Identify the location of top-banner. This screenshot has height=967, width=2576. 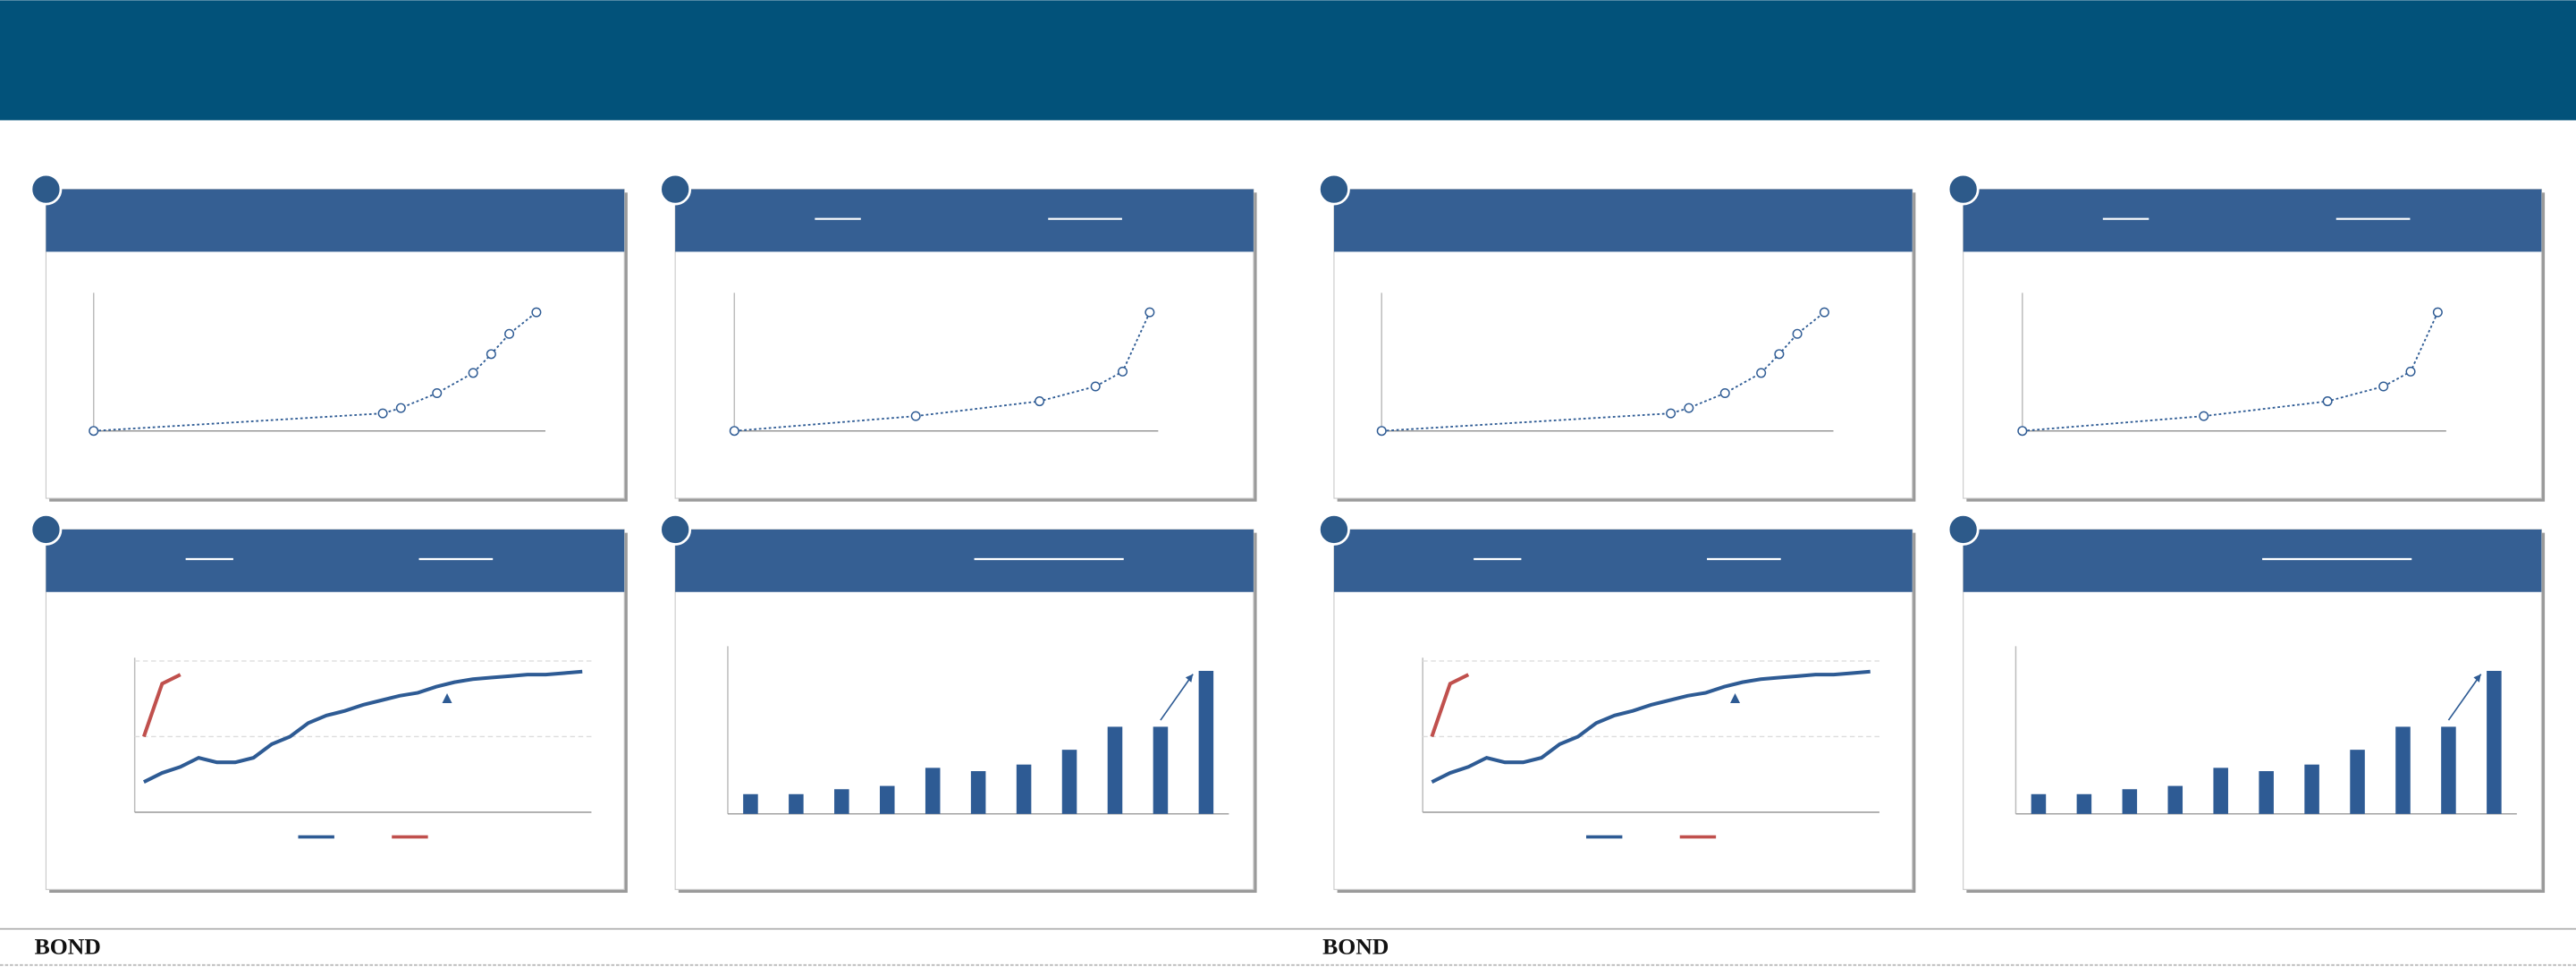
(1288, 60).